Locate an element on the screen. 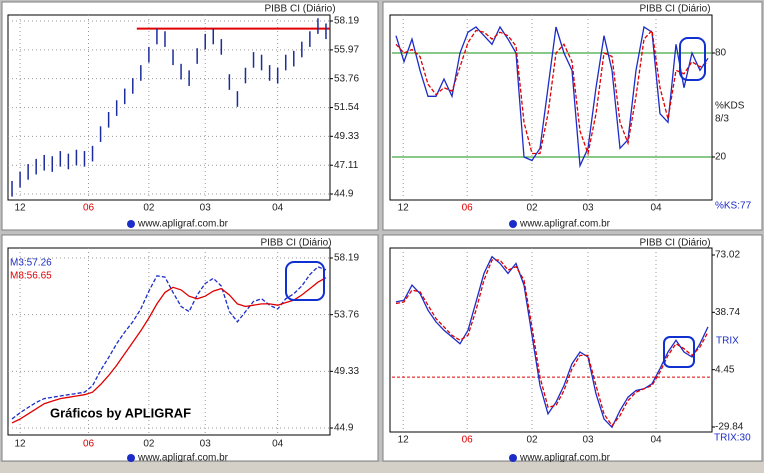  indicator-value: %KS:77 is located at coordinates (733, 206).